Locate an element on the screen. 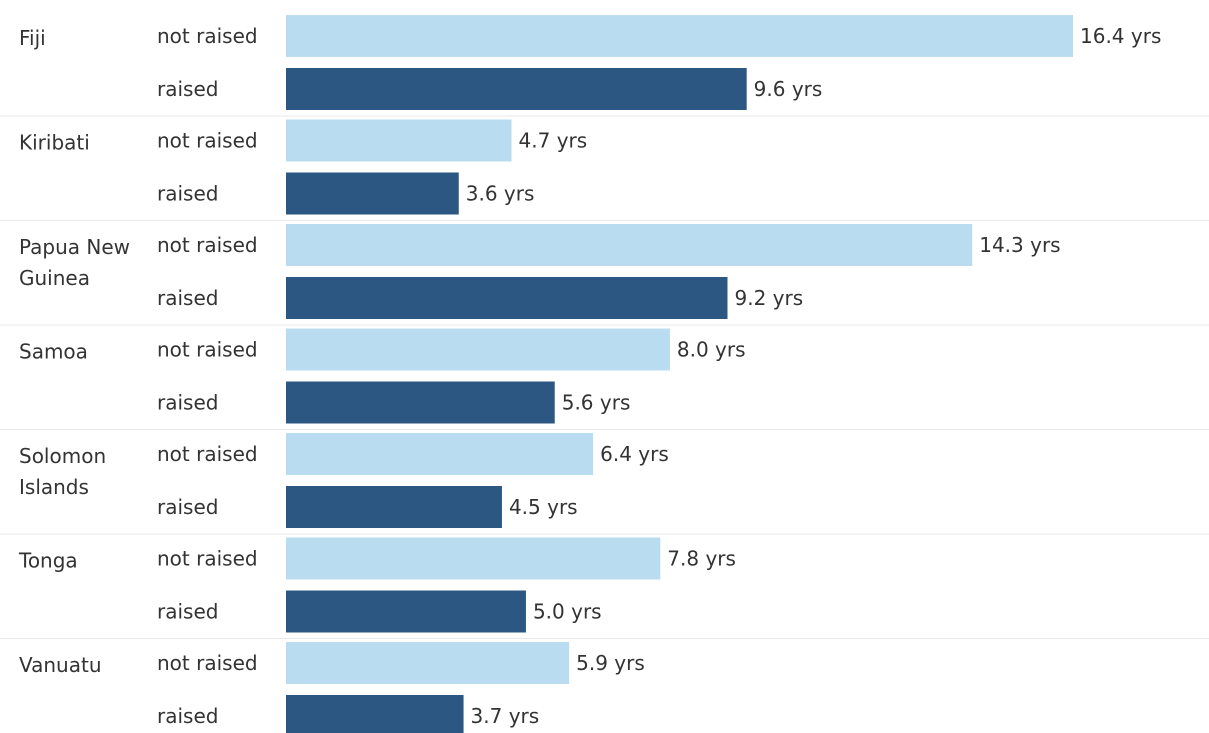 The image size is (1209, 733). value-label: 3.7 yrs is located at coordinates (505, 716).